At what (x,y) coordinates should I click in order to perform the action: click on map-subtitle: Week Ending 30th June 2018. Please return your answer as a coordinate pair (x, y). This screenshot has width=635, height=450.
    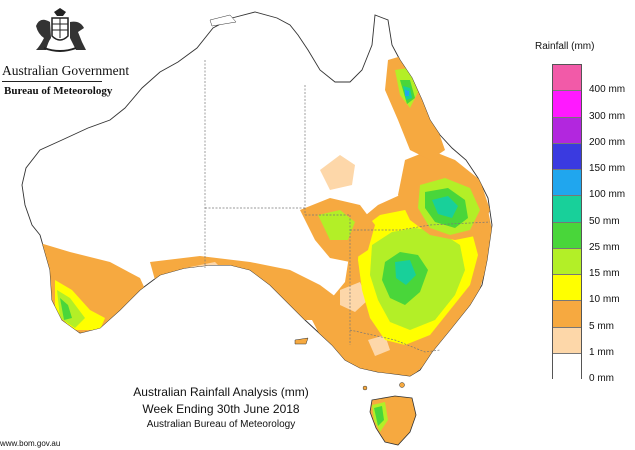
    Looking at the image, I should click on (221, 409).